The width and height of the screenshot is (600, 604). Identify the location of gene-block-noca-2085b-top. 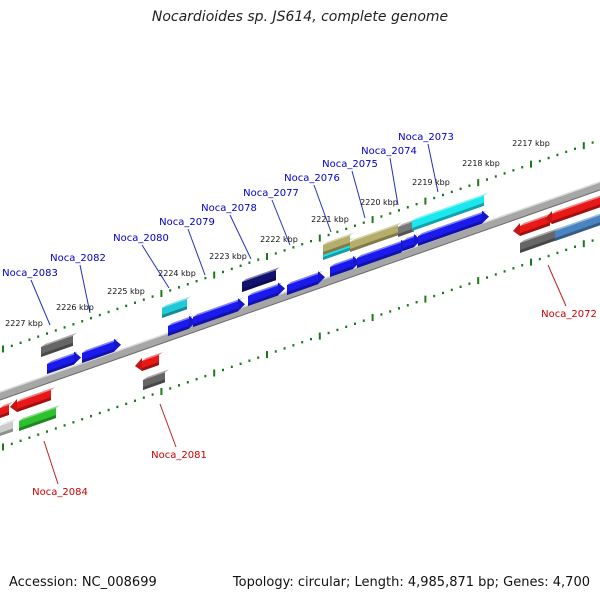
(8, 422).